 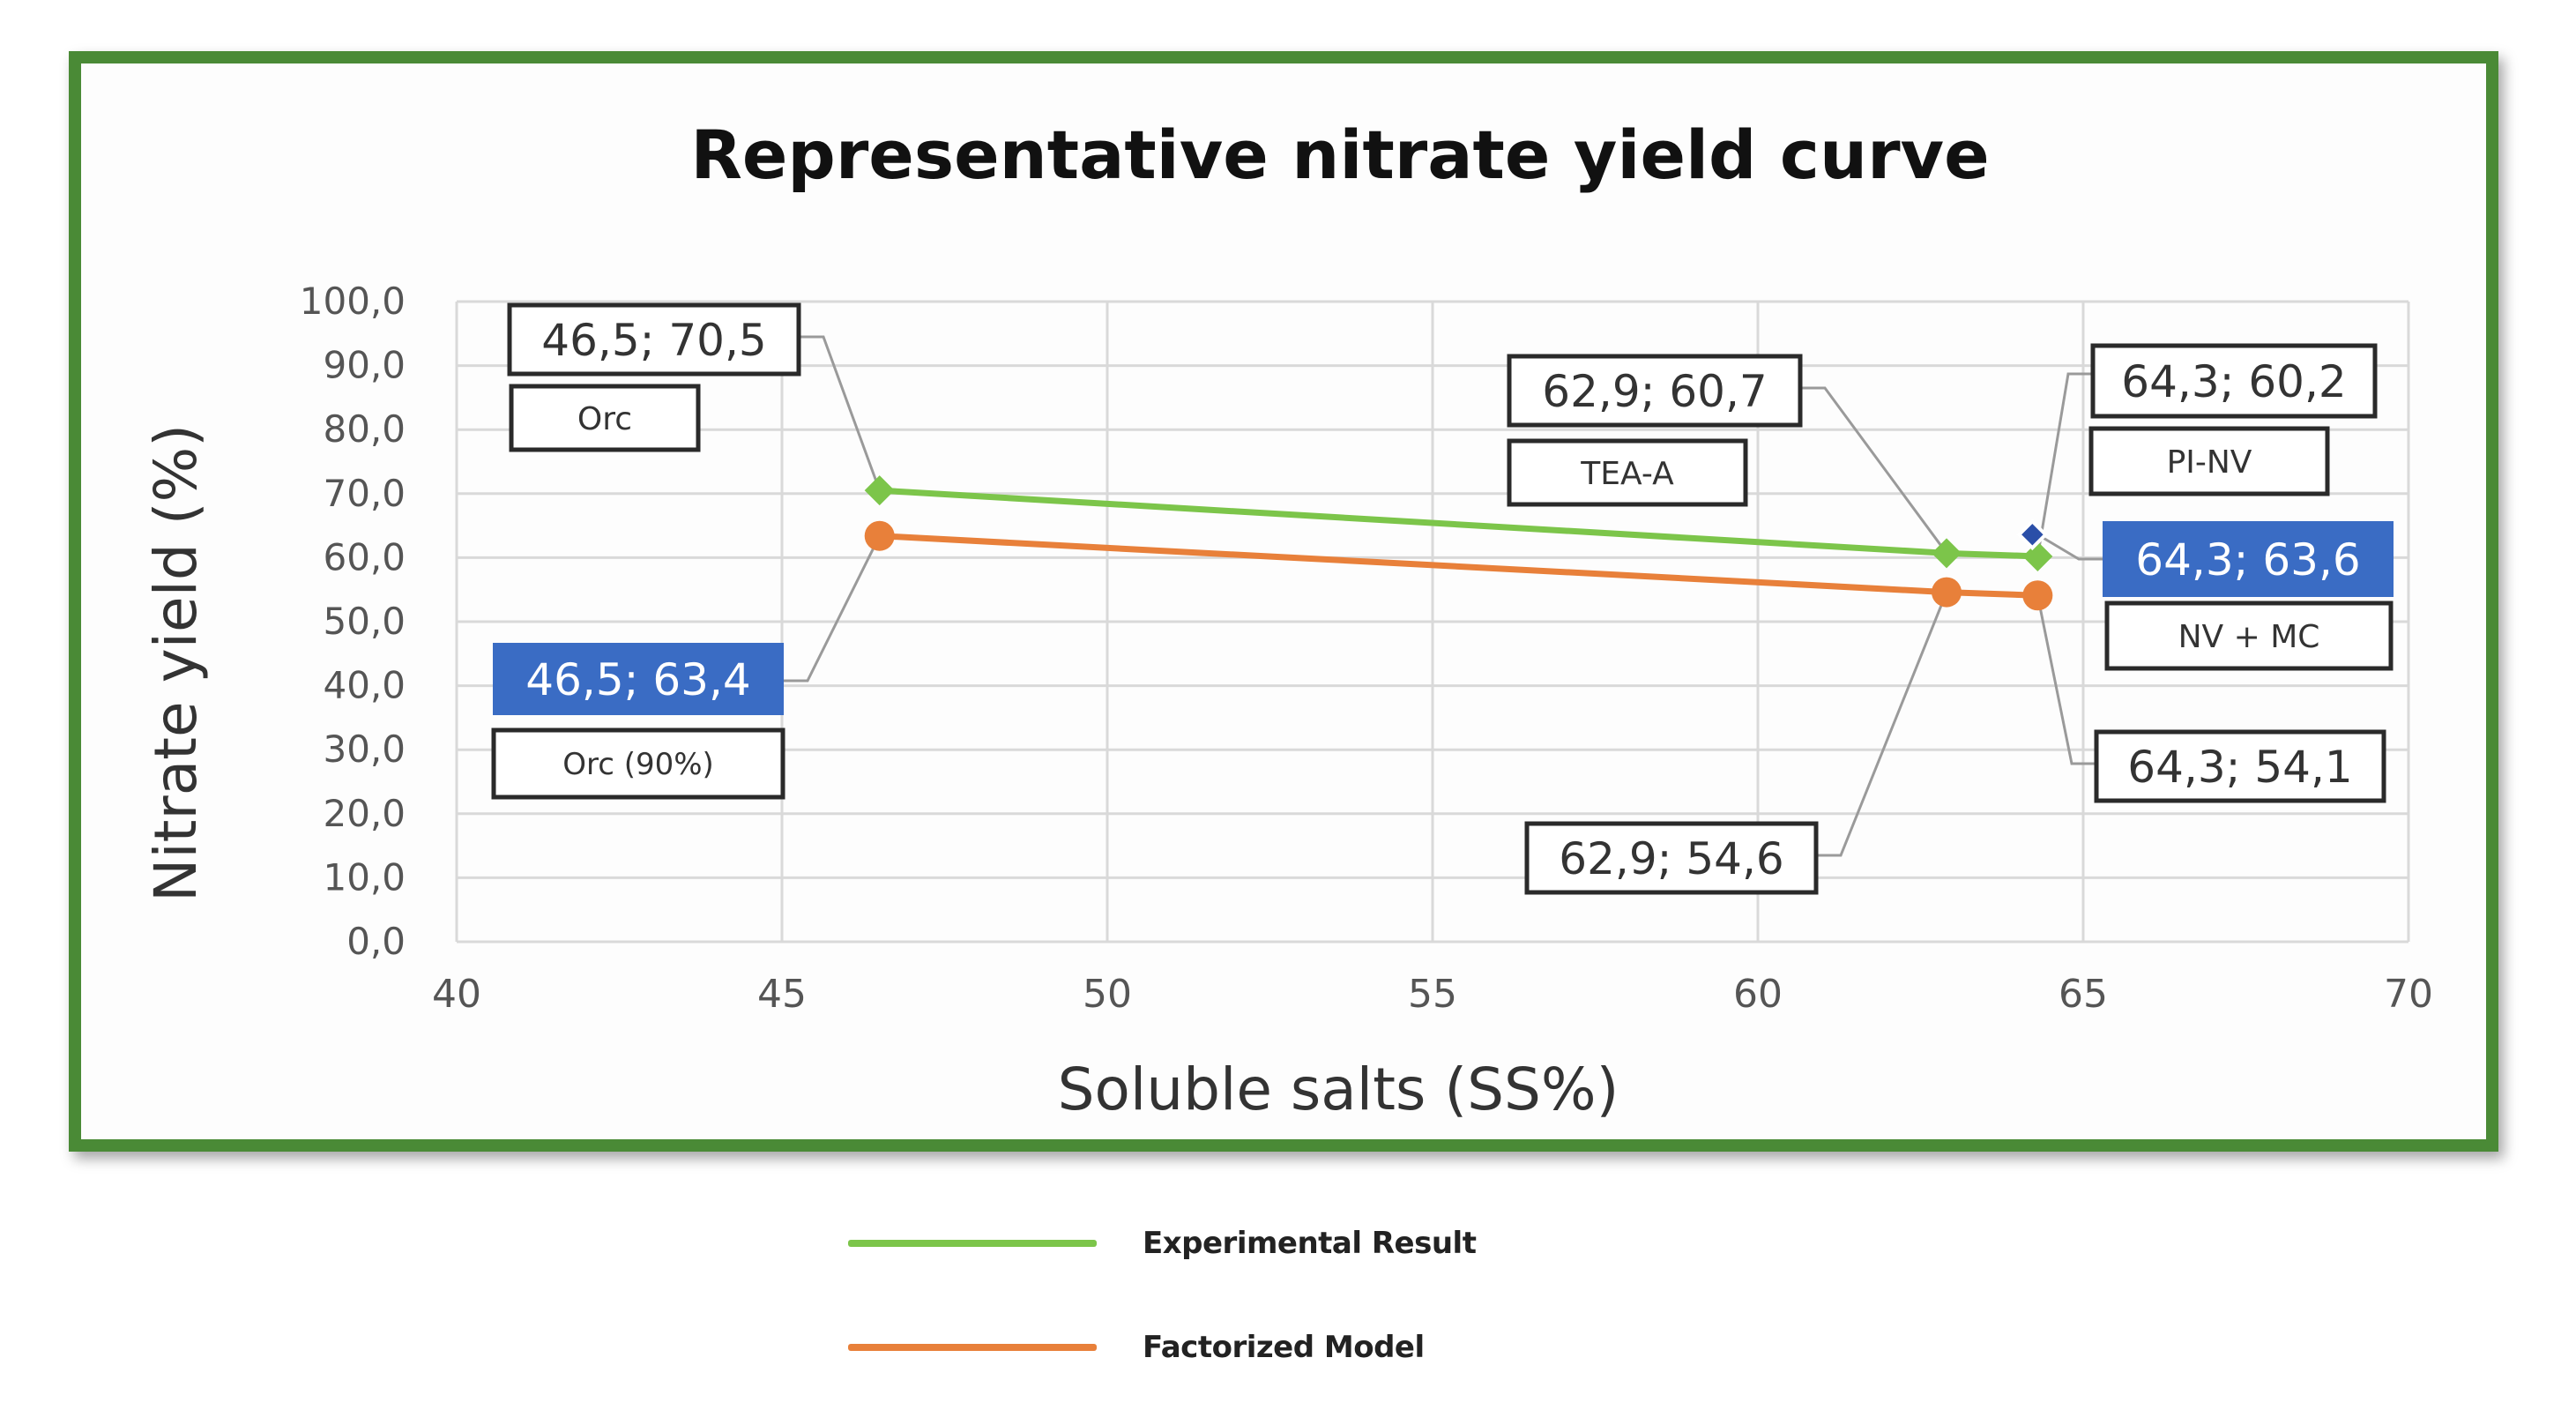 What do you see at coordinates (782, 994) in the screenshot?
I see `x-tick-label: 45` at bounding box center [782, 994].